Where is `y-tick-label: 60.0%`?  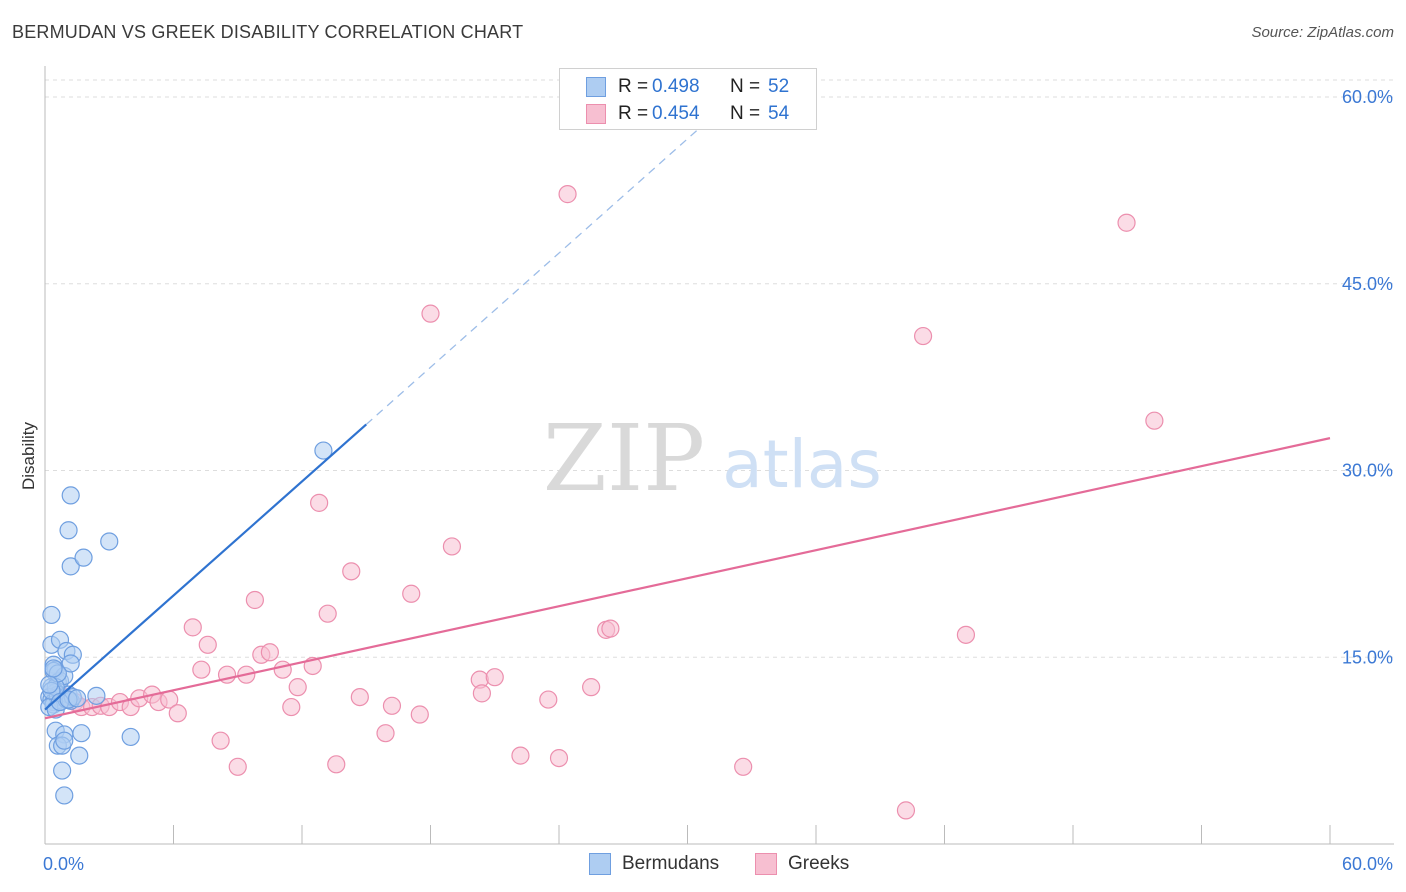
y-tick-label: 60.0% is located at coordinates (1367, 97).